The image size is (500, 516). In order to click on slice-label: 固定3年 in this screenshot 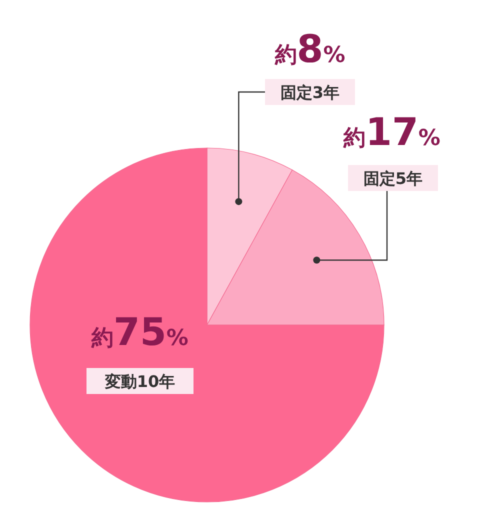, I will do `click(310, 92)`.